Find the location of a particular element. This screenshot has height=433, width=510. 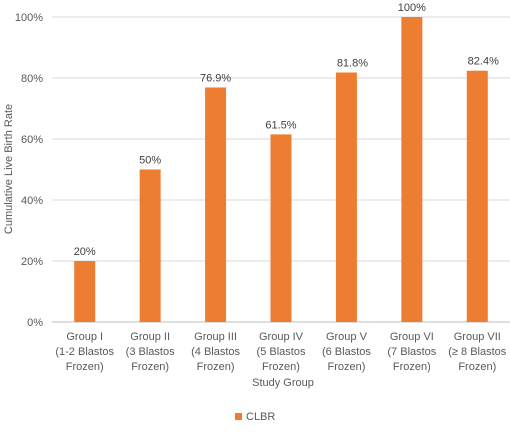

data-label: 81.8% is located at coordinates (352, 64).